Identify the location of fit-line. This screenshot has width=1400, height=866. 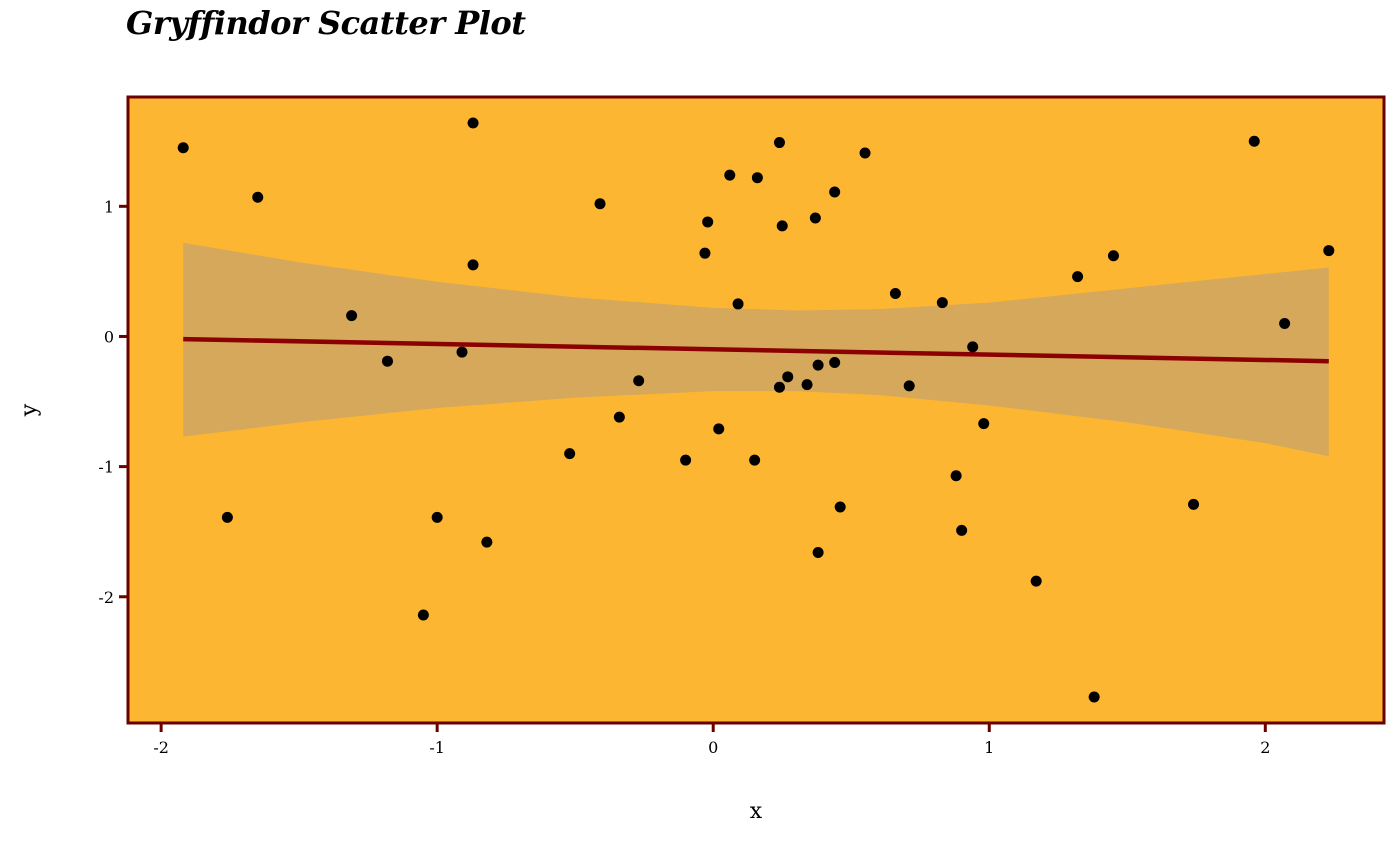
(756, 350).